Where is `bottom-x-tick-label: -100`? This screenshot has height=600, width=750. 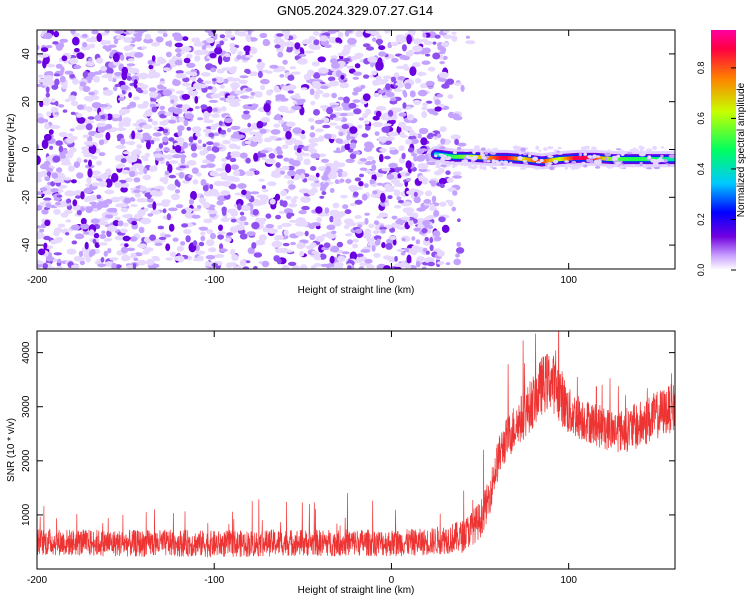 bottom-x-tick-label: -100 is located at coordinates (214, 580).